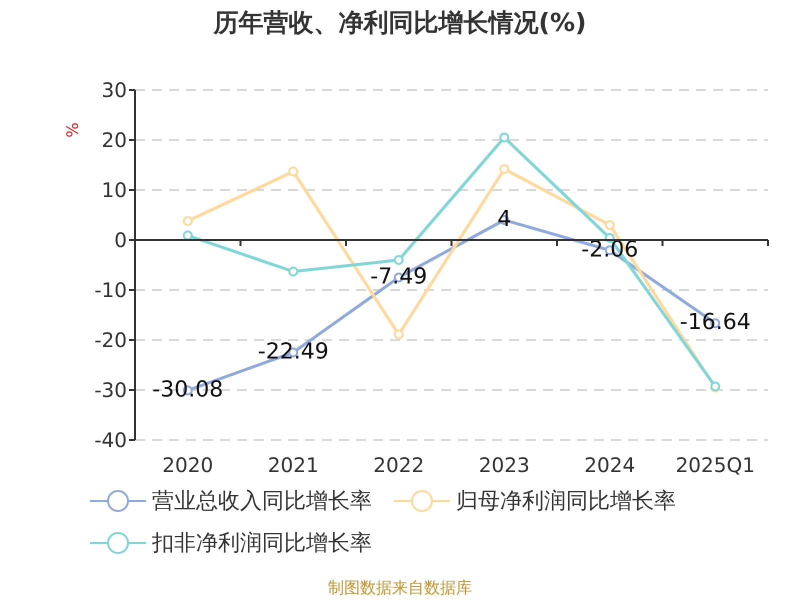  Describe the element at coordinates (110, 340) in the screenshot. I see `y-tick-label: -20` at that location.